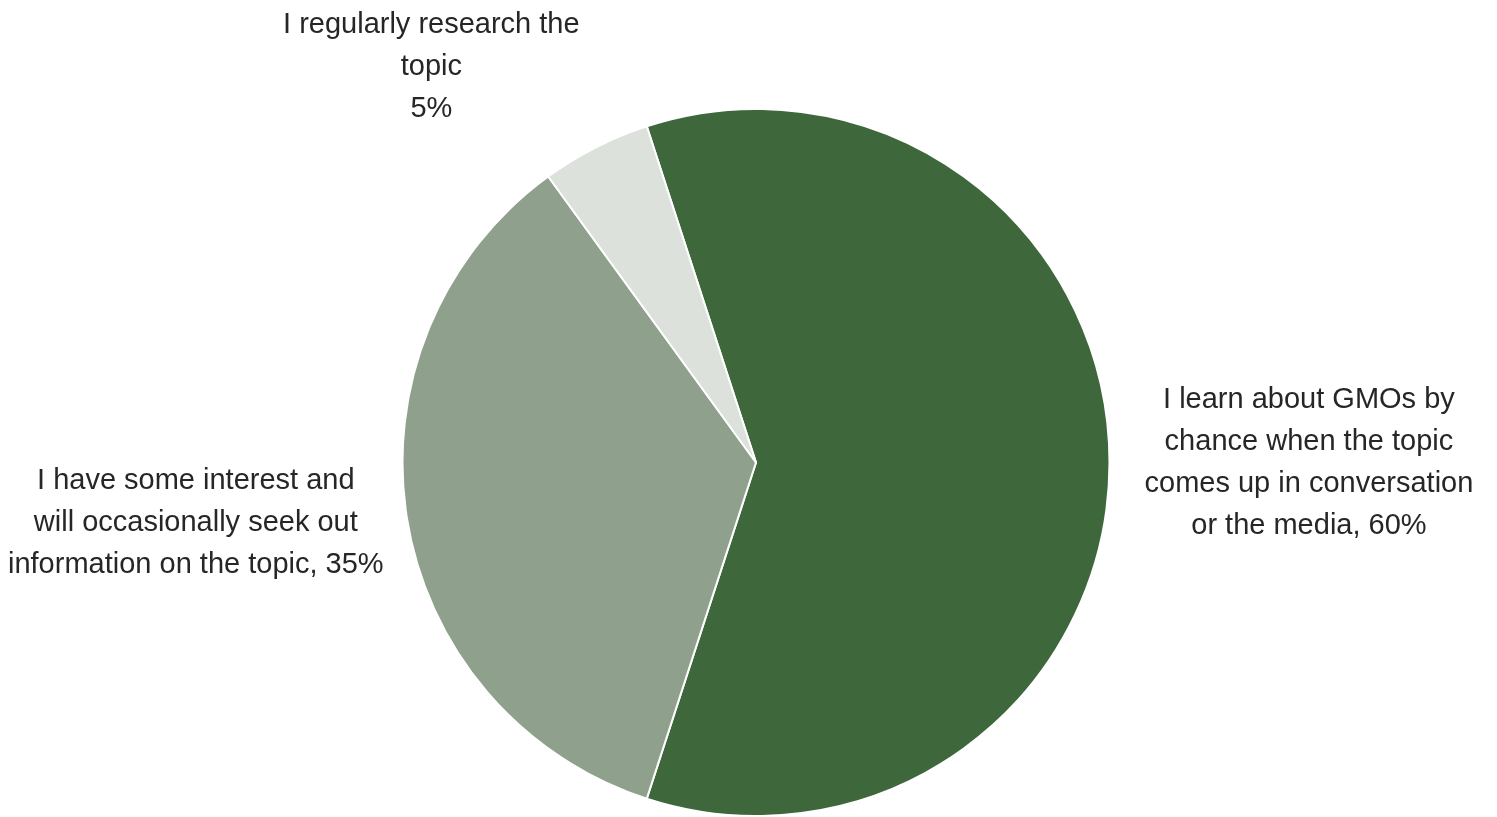 The image size is (1497, 817). What do you see at coordinates (431, 107) in the screenshot?
I see `data-label: 5%` at bounding box center [431, 107].